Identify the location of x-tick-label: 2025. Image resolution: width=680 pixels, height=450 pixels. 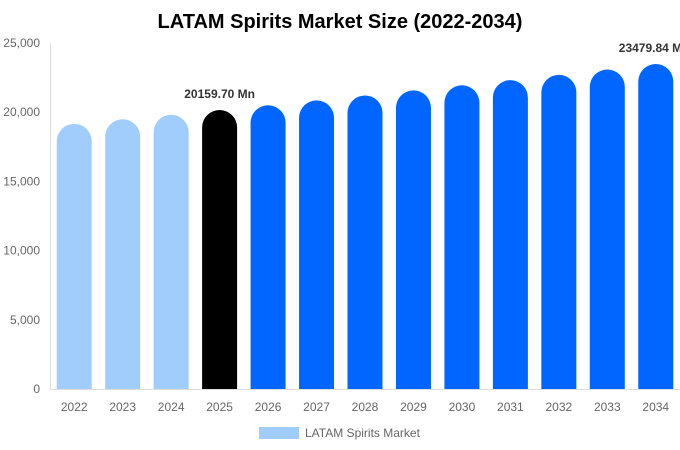
(219, 407).